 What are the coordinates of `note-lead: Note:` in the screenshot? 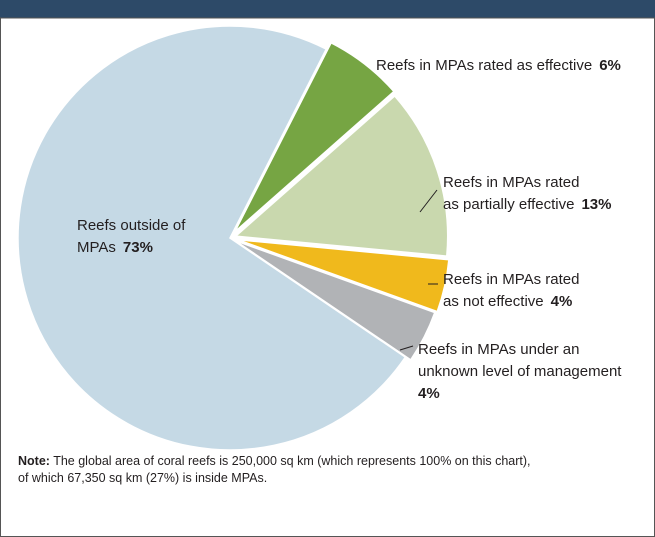 It's located at (34, 461).